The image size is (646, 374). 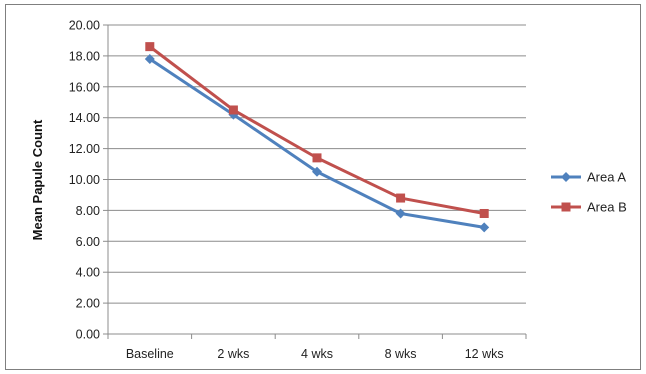 I want to click on legend: Area A Area B, so click(x=589, y=192).